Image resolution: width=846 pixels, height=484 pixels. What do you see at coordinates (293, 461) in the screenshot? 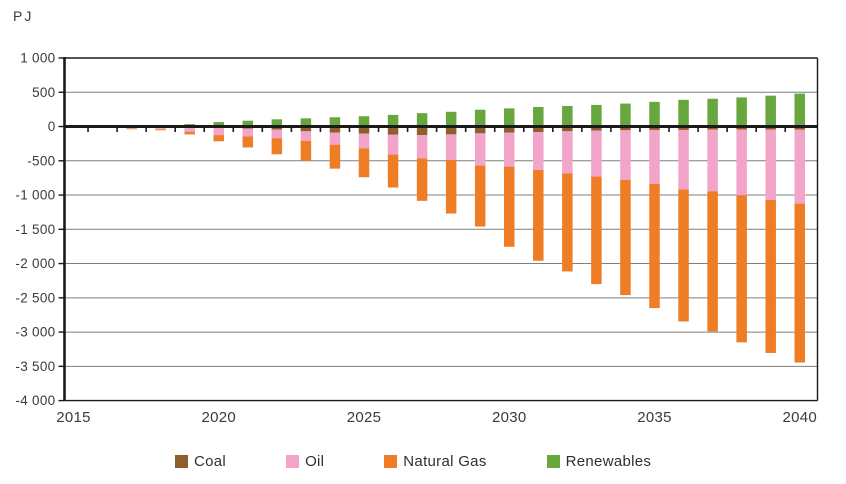
I see `oil-swatch-icon` at bounding box center [293, 461].